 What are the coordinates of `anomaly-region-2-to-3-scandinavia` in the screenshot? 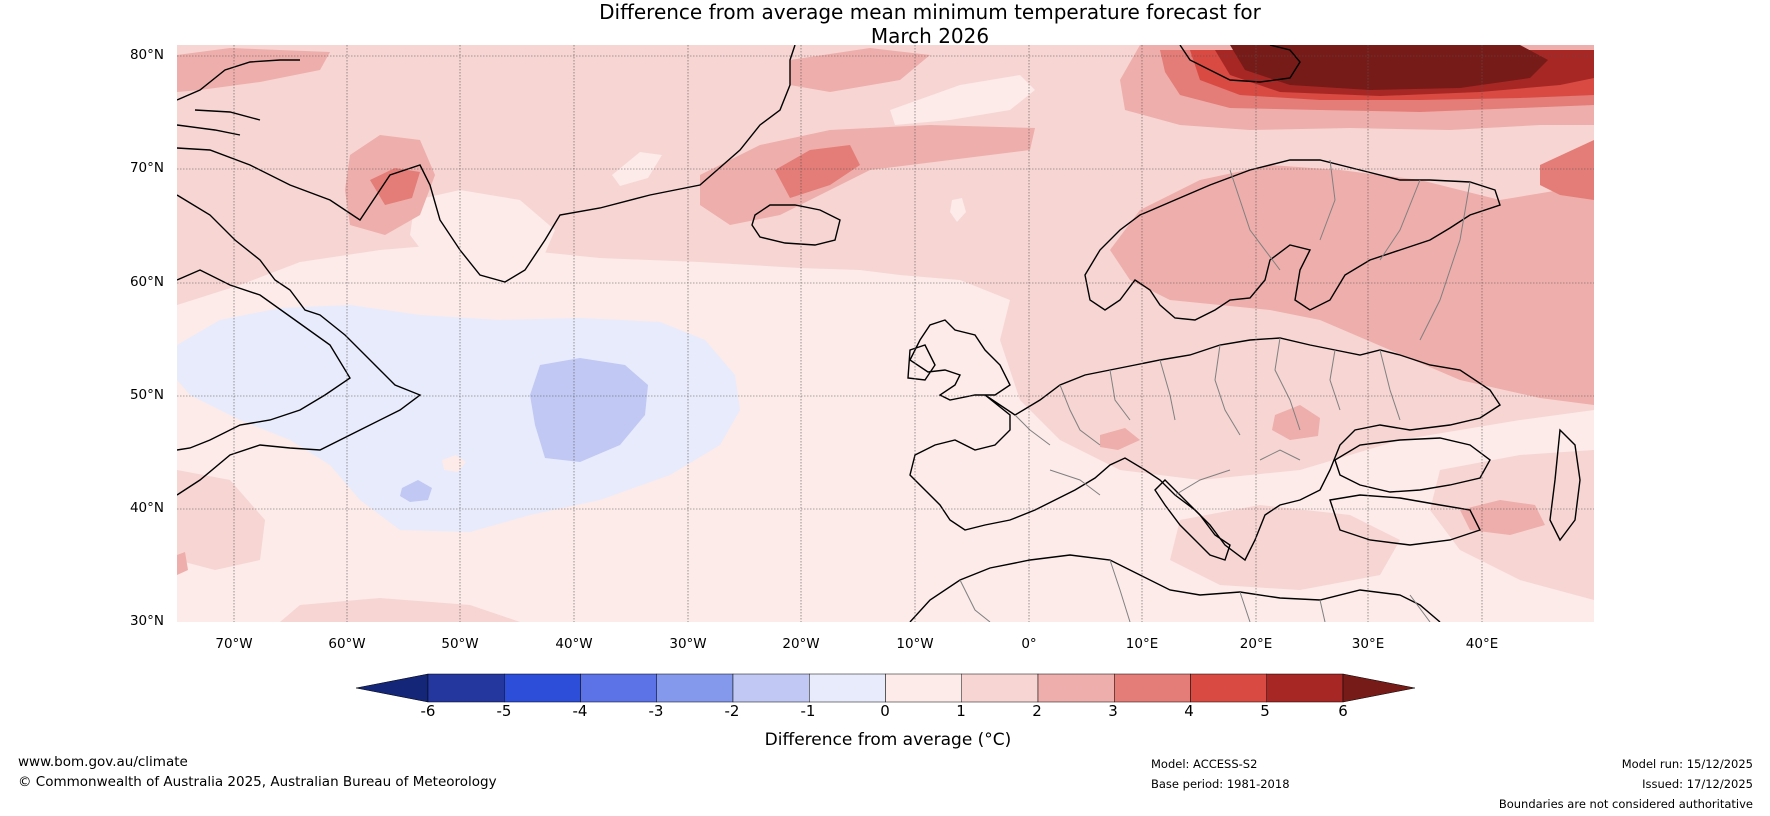 It's located at (1352, 285).